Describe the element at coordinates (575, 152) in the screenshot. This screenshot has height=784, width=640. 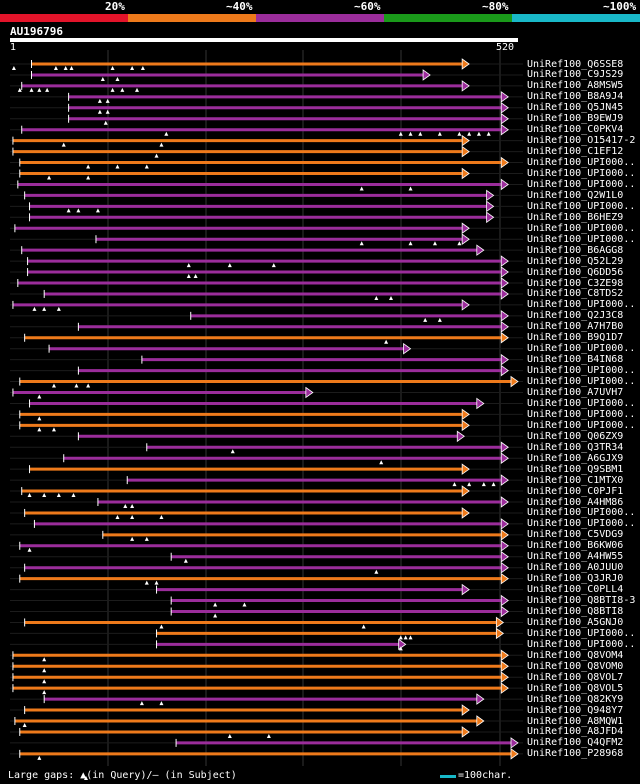
I see `hit-label: UniRef100_C1EF12` at that location.